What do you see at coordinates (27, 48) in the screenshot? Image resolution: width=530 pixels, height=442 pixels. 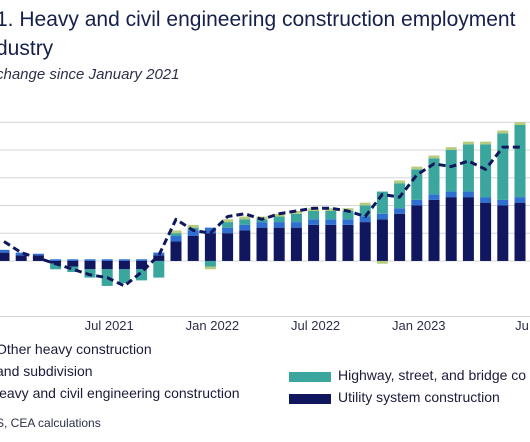 I see `chart-title-line2: dustry` at bounding box center [27, 48].